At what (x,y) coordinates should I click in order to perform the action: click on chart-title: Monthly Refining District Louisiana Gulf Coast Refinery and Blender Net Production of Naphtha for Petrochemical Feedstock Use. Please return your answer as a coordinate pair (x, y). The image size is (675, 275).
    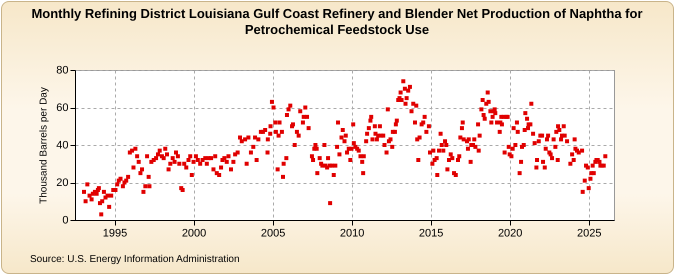
    Looking at the image, I should click on (337, 22).